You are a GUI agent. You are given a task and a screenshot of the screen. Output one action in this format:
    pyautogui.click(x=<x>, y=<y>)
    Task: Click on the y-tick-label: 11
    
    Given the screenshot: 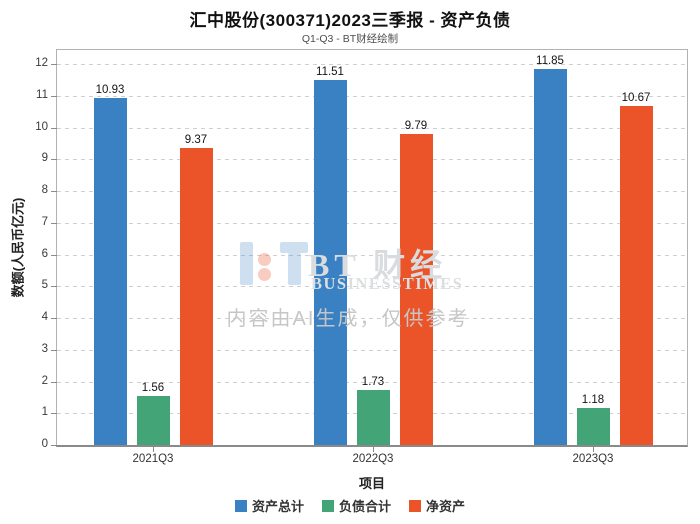 What is the action you would take?
    pyautogui.click(x=42, y=95)
    